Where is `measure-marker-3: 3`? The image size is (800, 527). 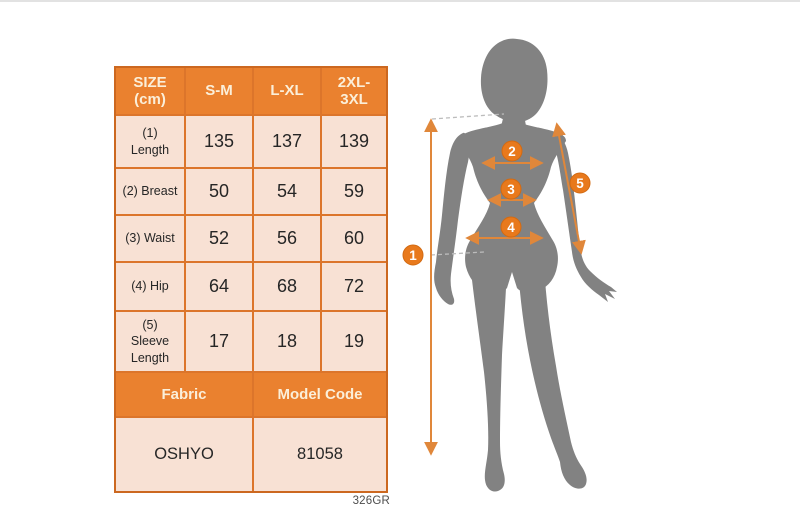 measure-marker-3: 3 is located at coordinates (511, 189).